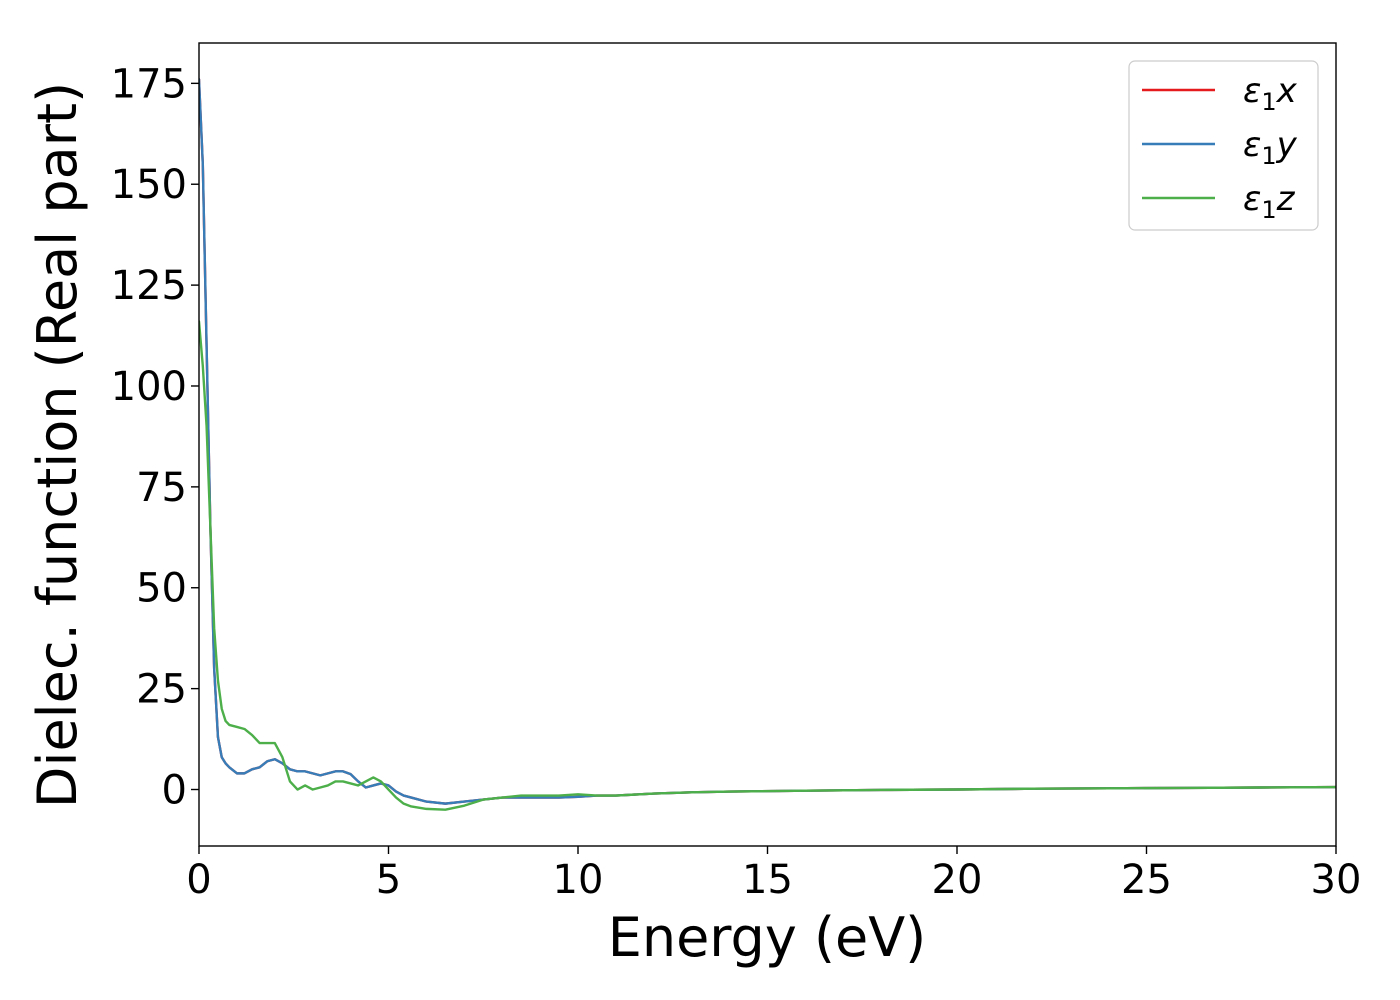 Image resolution: width=1400 pixels, height=1000 pixels. Describe the element at coordinates (1336, 880) in the screenshot. I see `x-tick-label: 30` at that location.